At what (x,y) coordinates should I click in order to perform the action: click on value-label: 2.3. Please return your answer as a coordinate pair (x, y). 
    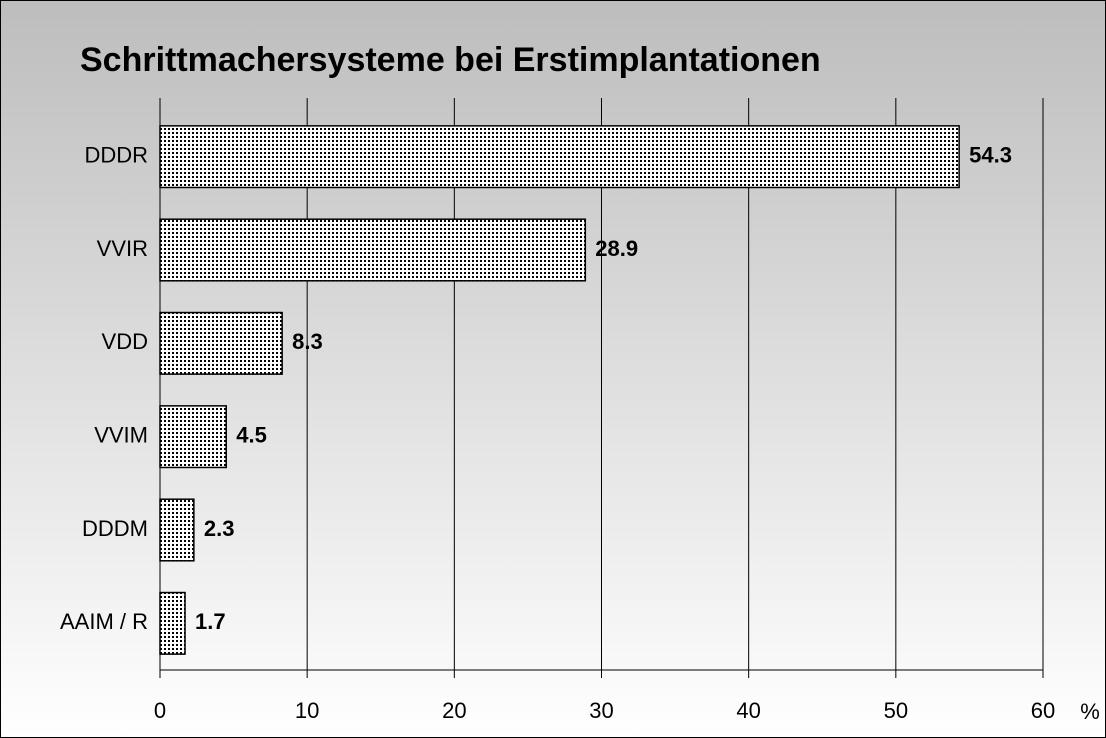
    Looking at the image, I should click on (219, 528).